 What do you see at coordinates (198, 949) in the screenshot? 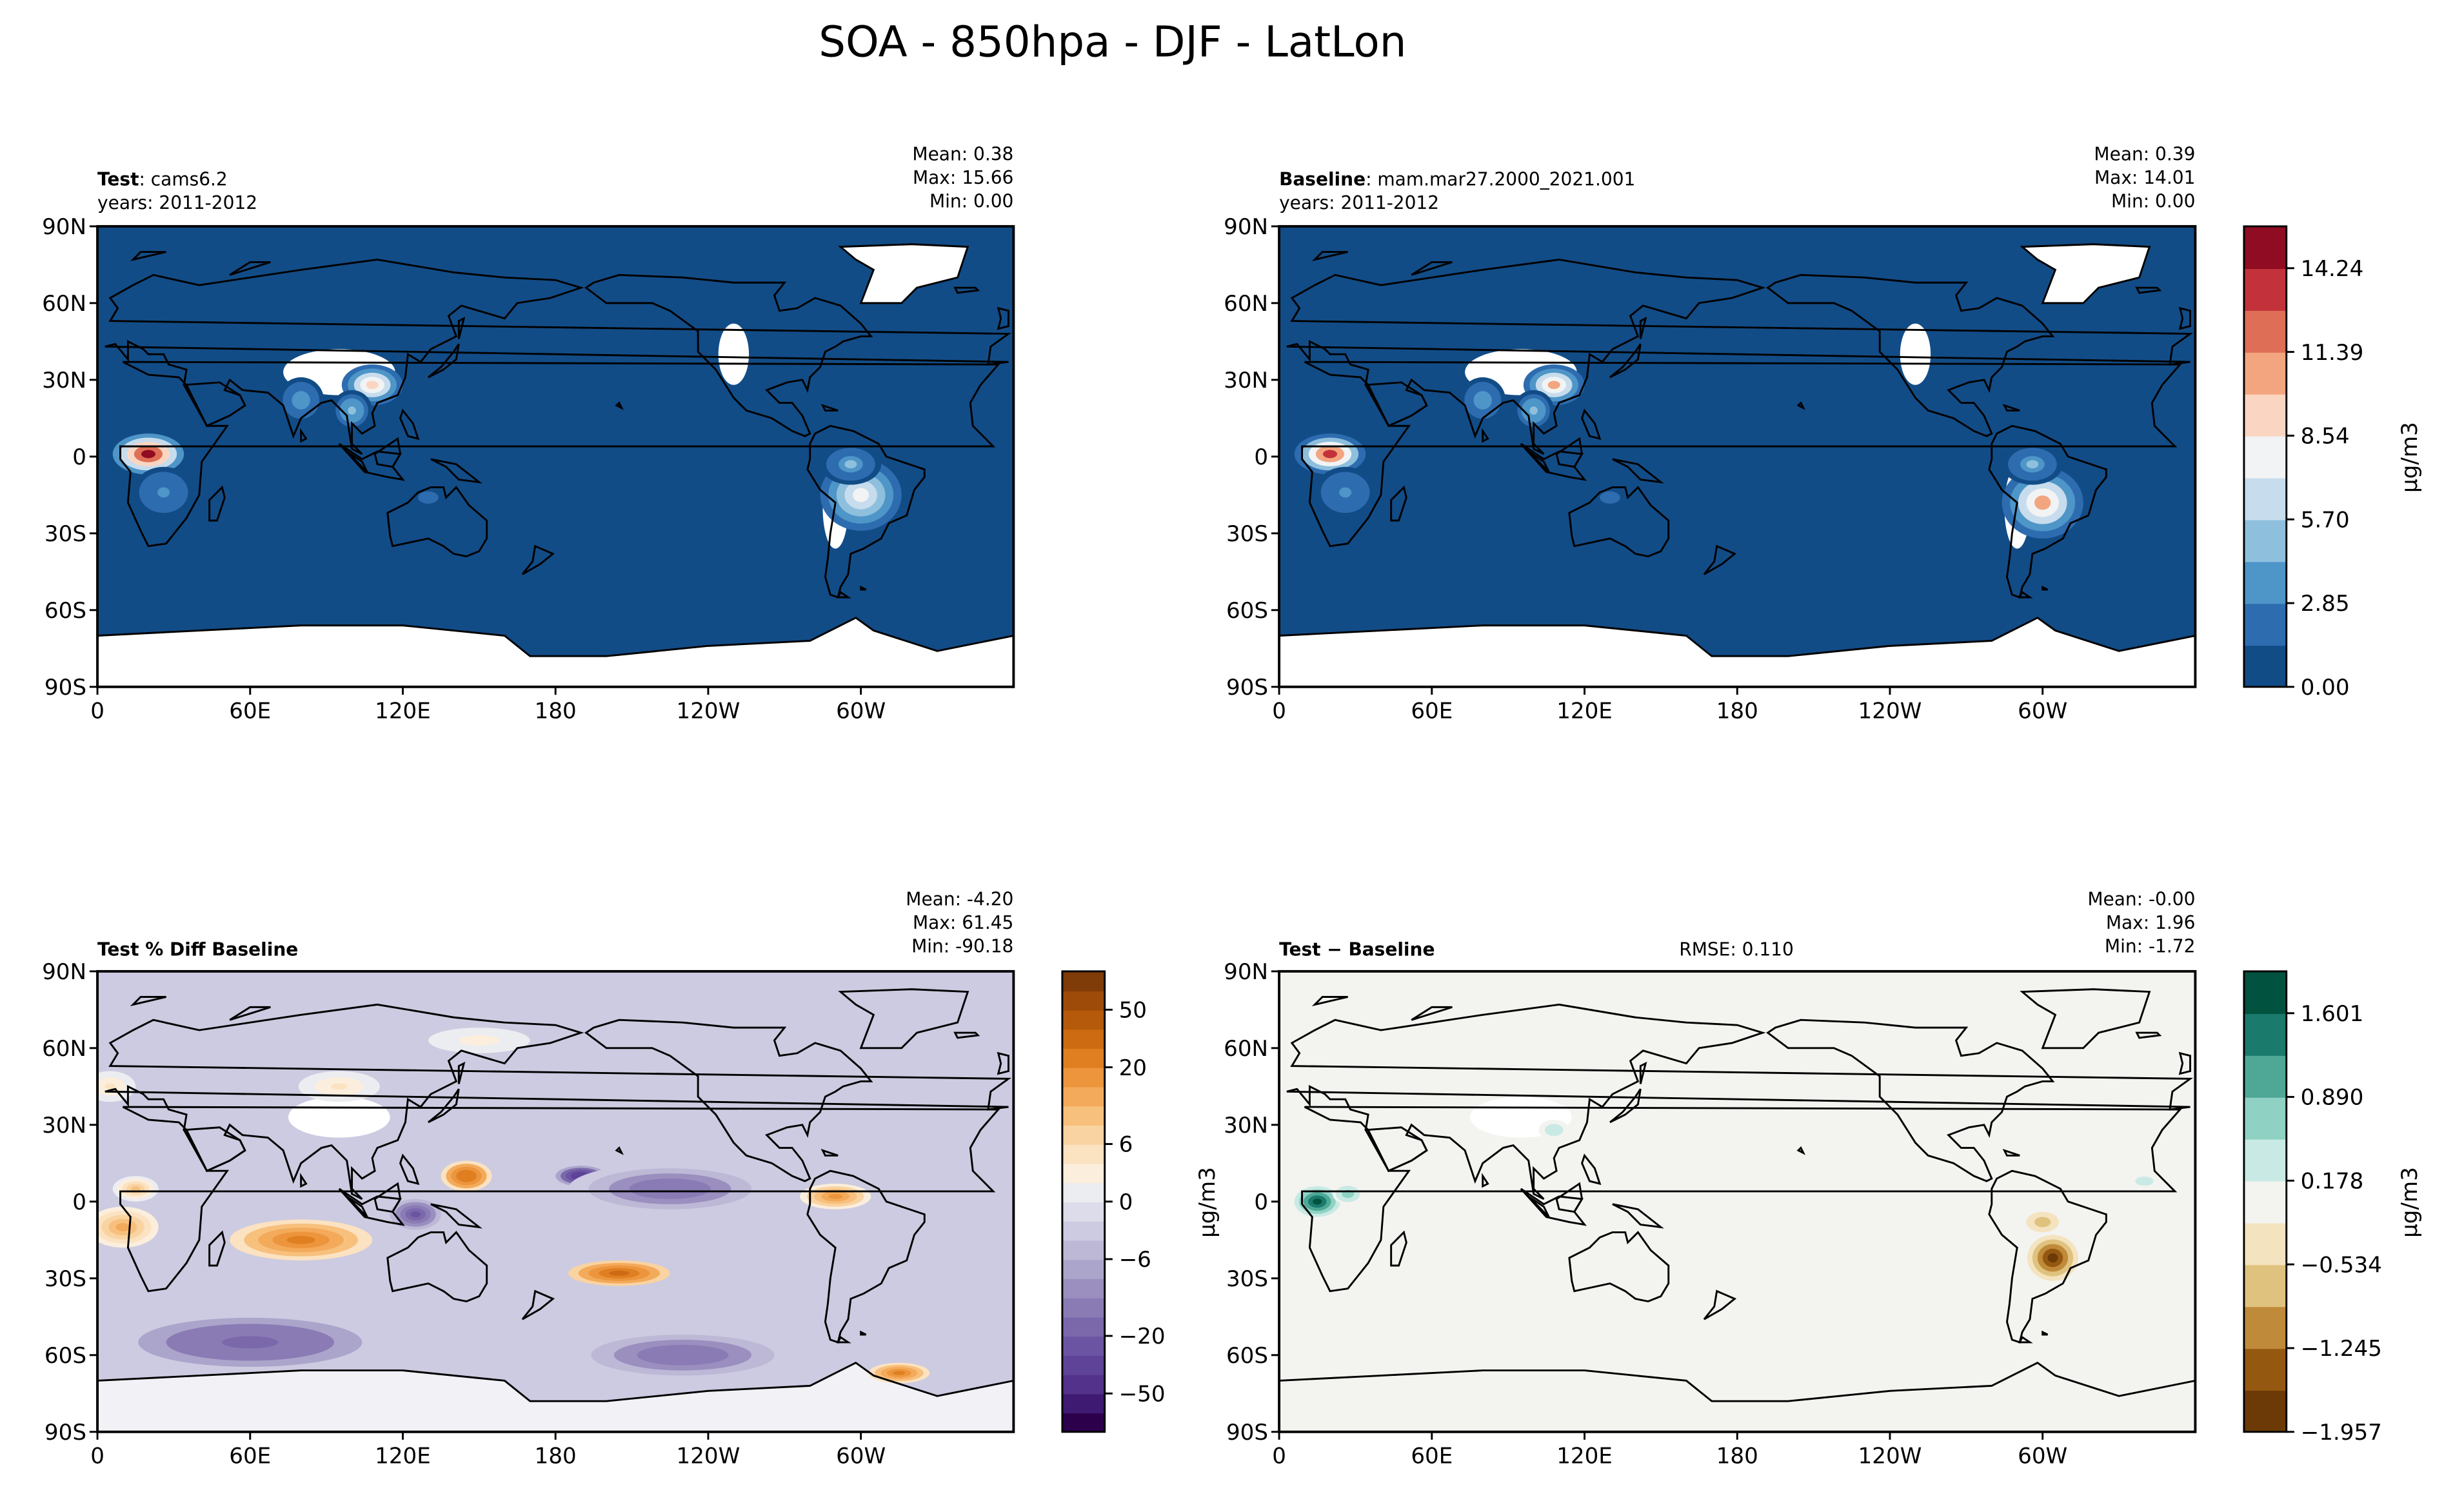
I see `panel-pct-diff-title: Test % Diff Baseline` at bounding box center [198, 949].